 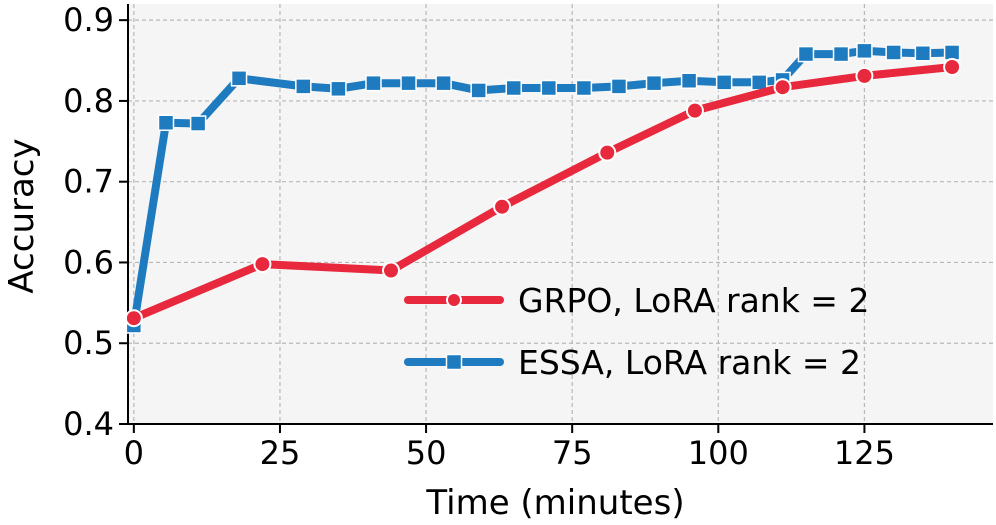 I want to click on x-tick-label-3: 75, so click(x=572, y=453).